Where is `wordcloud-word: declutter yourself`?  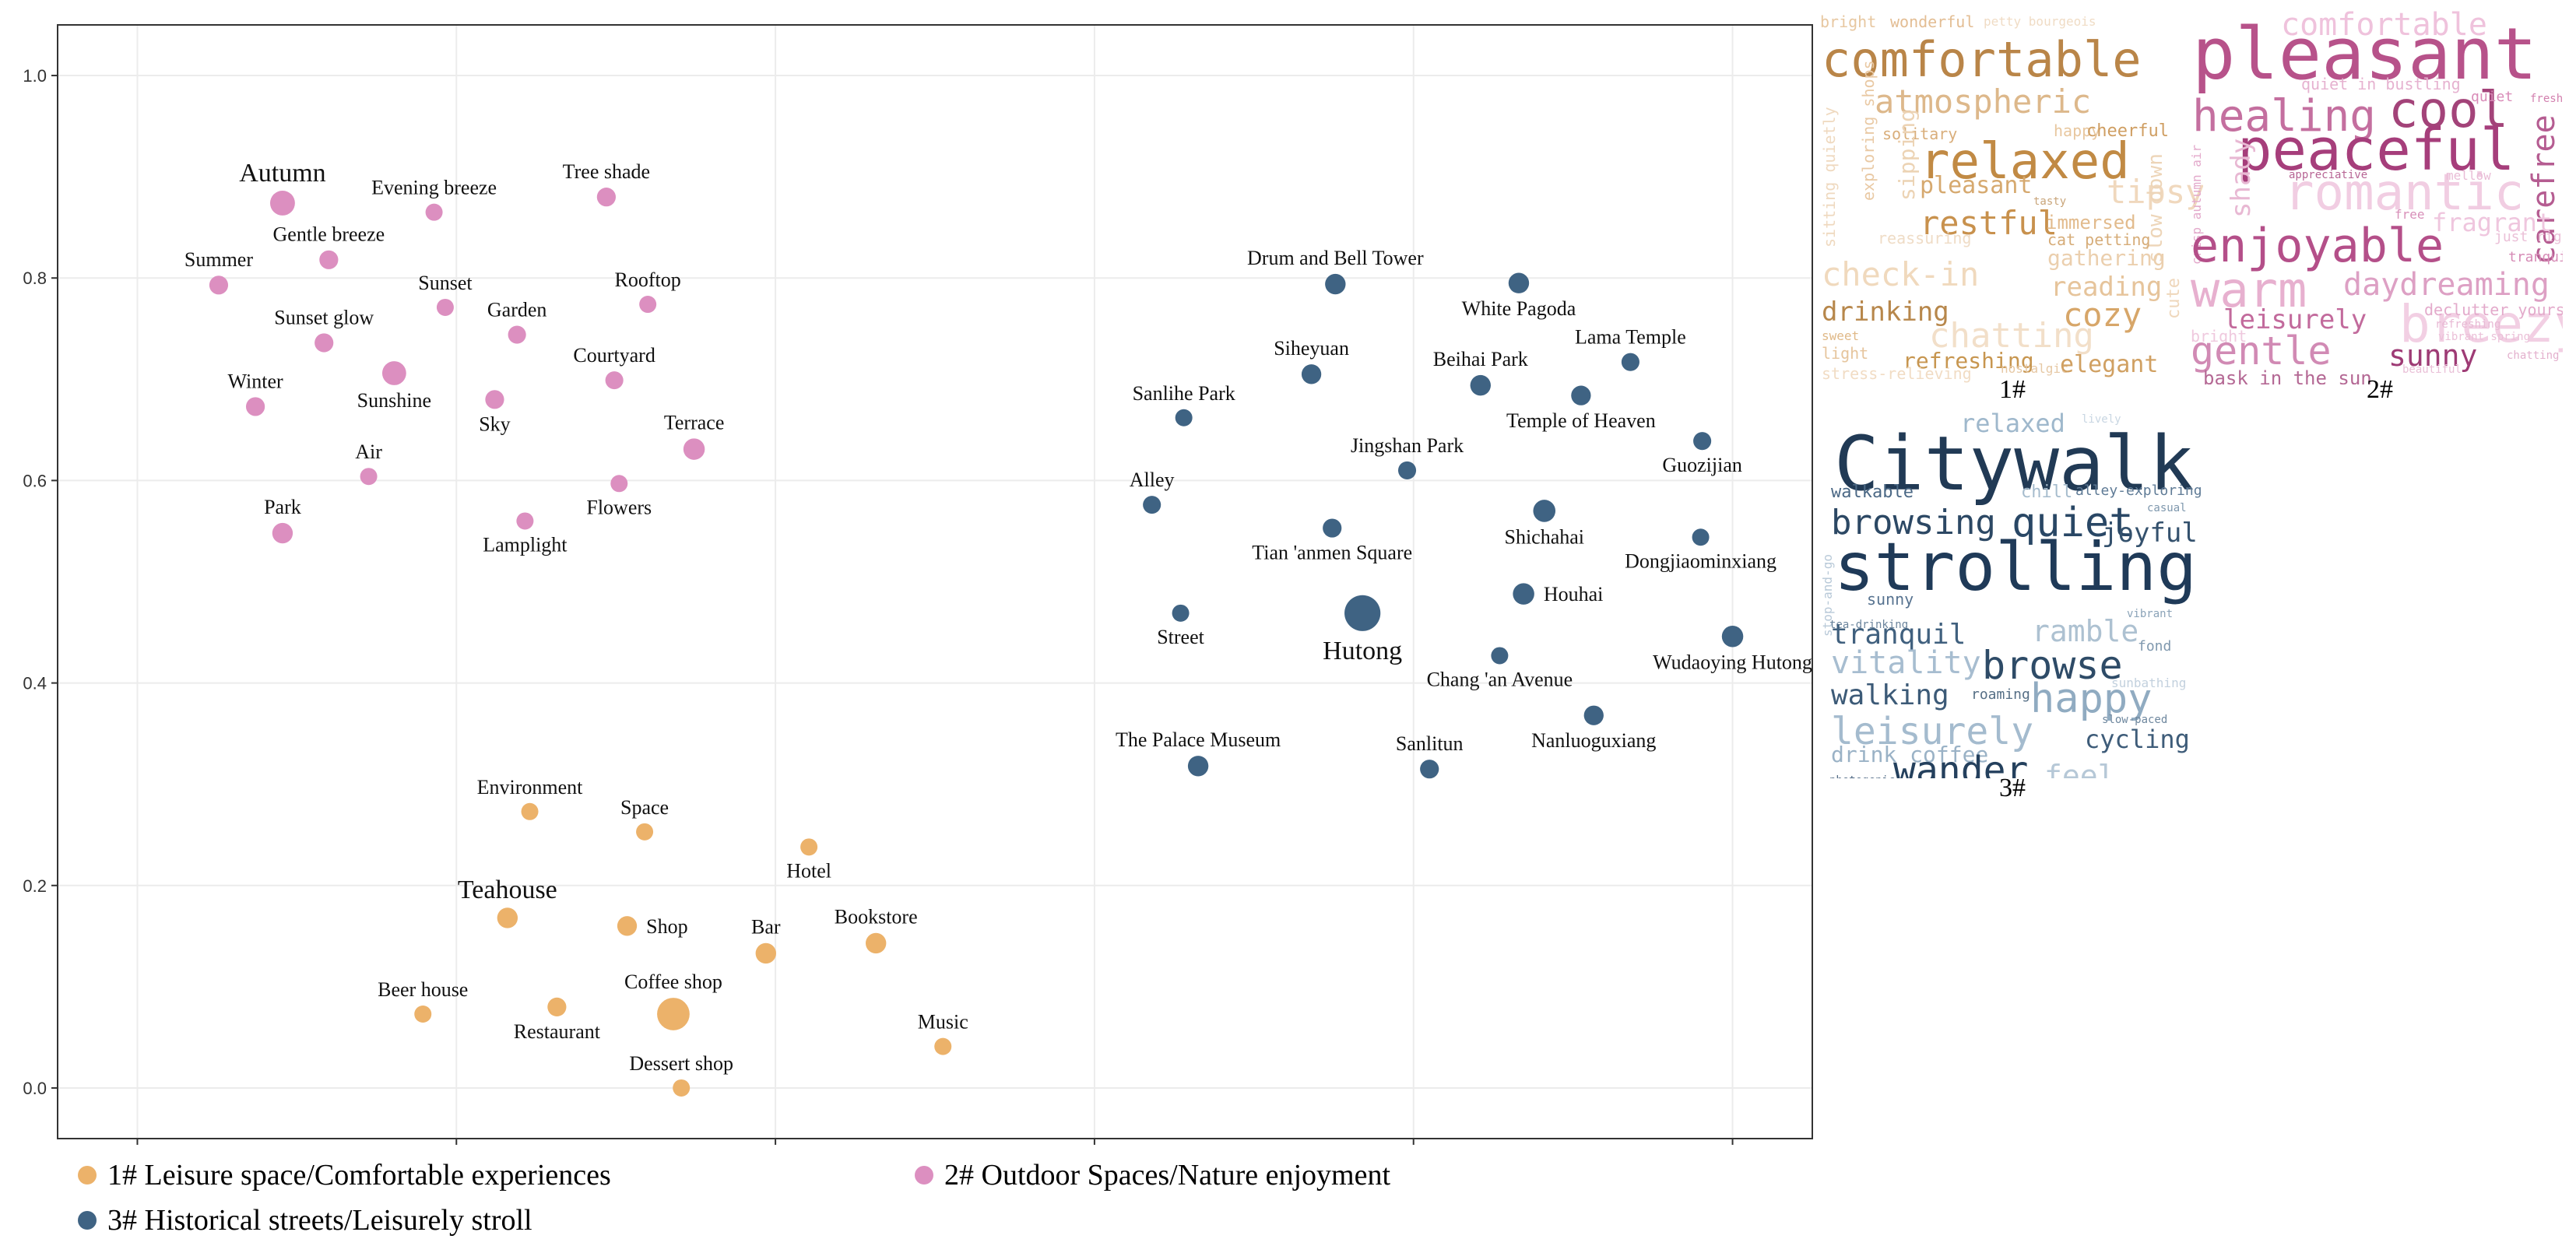 wordcloud-word: declutter yourself is located at coordinates (2493, 309).